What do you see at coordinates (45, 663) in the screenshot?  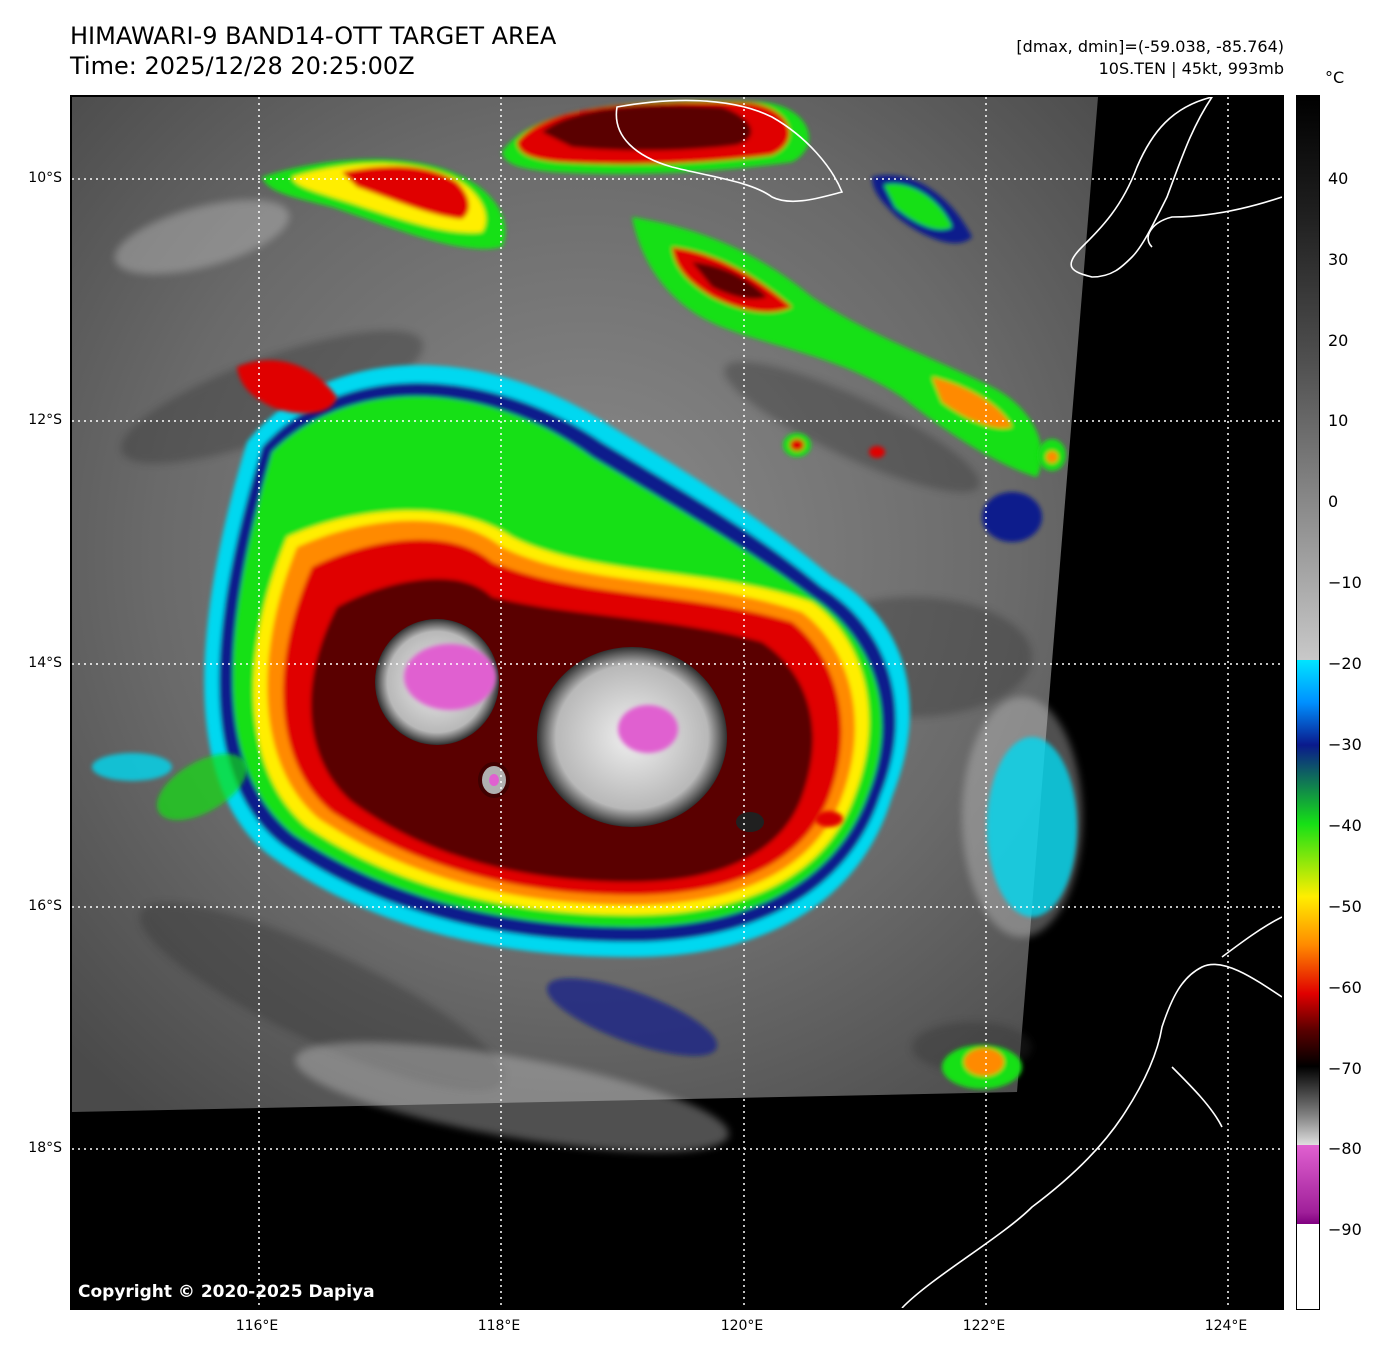 I see `lat-label-14s: 14°S` at bounding box center [45, 663].